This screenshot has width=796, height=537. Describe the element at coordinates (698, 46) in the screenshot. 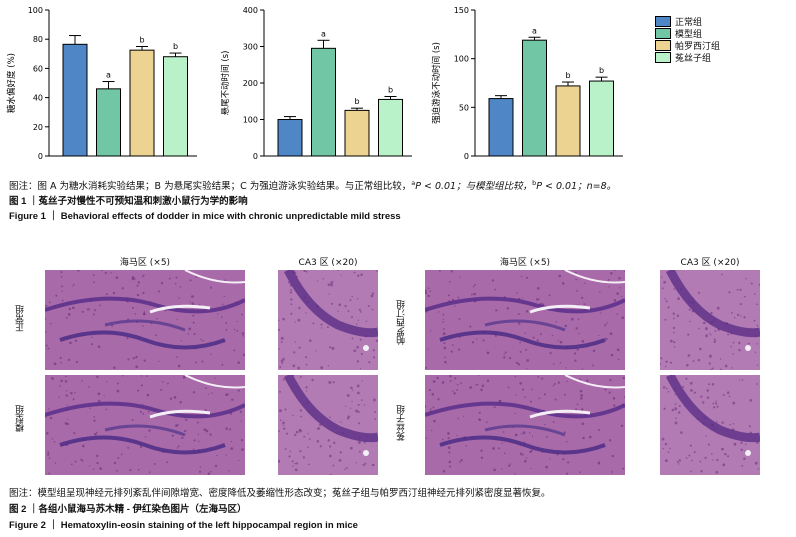

I see `legend-label: 帕罗西汀组` at that location.